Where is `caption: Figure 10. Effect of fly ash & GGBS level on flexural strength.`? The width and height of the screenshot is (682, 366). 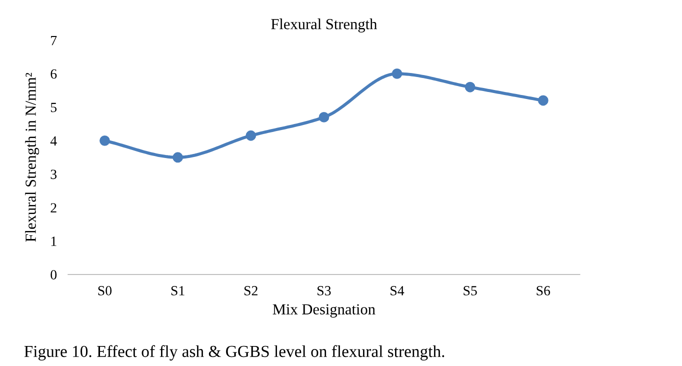 caption: Figure 10. Effect of fly ash & GGBS level on flexural strength. is located at coordinates (234, 353).